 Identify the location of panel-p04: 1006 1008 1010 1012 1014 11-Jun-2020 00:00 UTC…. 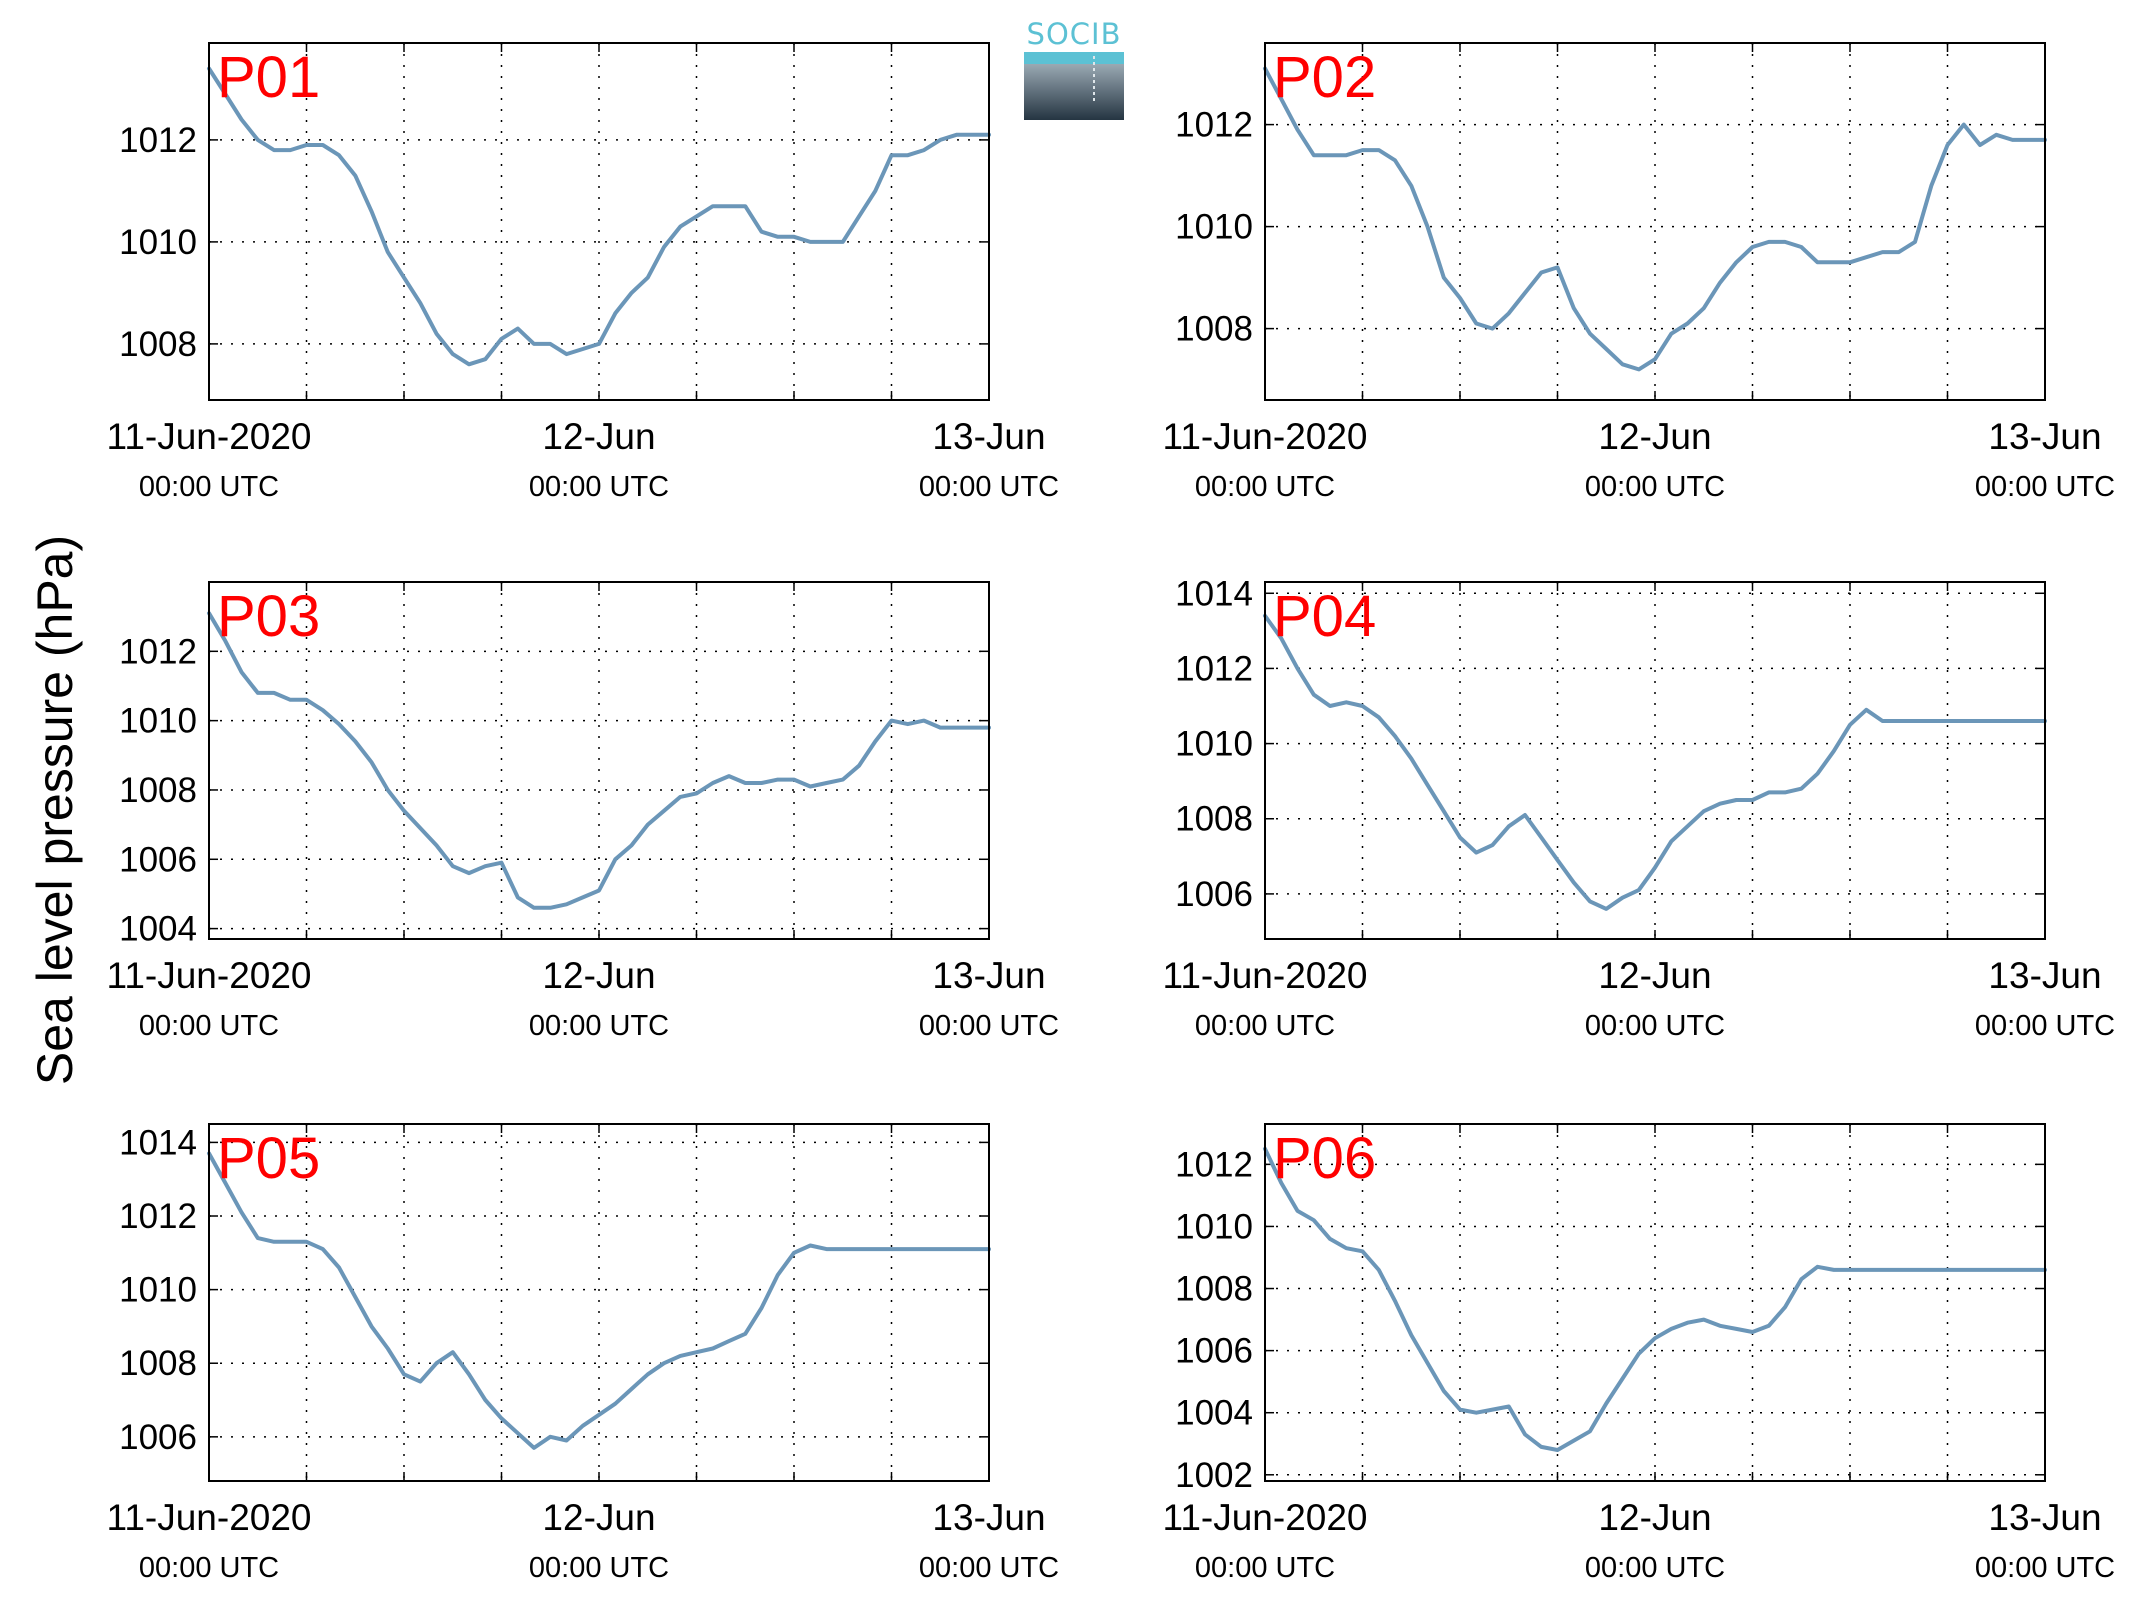
(1638, 808).